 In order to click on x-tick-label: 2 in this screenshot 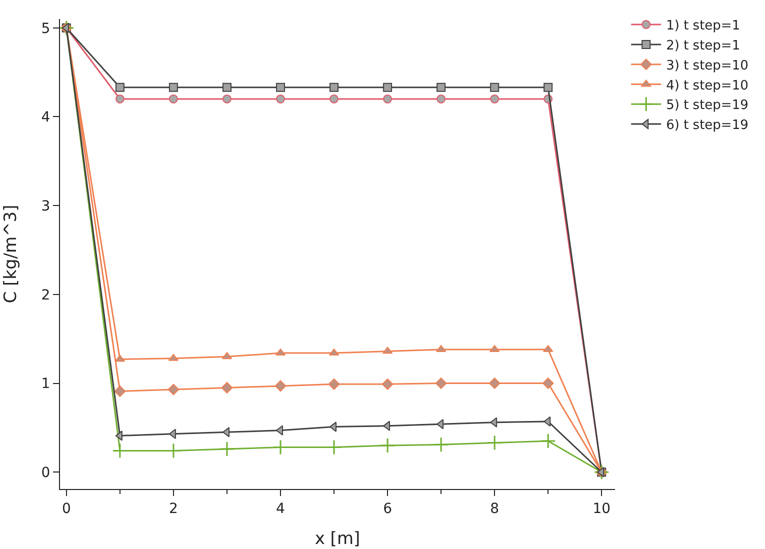, I will do `click(173, 508)`.